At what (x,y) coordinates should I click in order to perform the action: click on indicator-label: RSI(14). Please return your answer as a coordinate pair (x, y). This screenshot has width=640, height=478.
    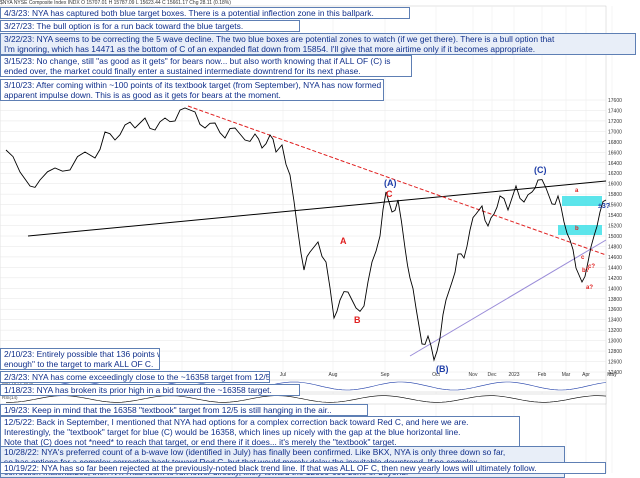
    Looking at the image, I should click on (10, 397).